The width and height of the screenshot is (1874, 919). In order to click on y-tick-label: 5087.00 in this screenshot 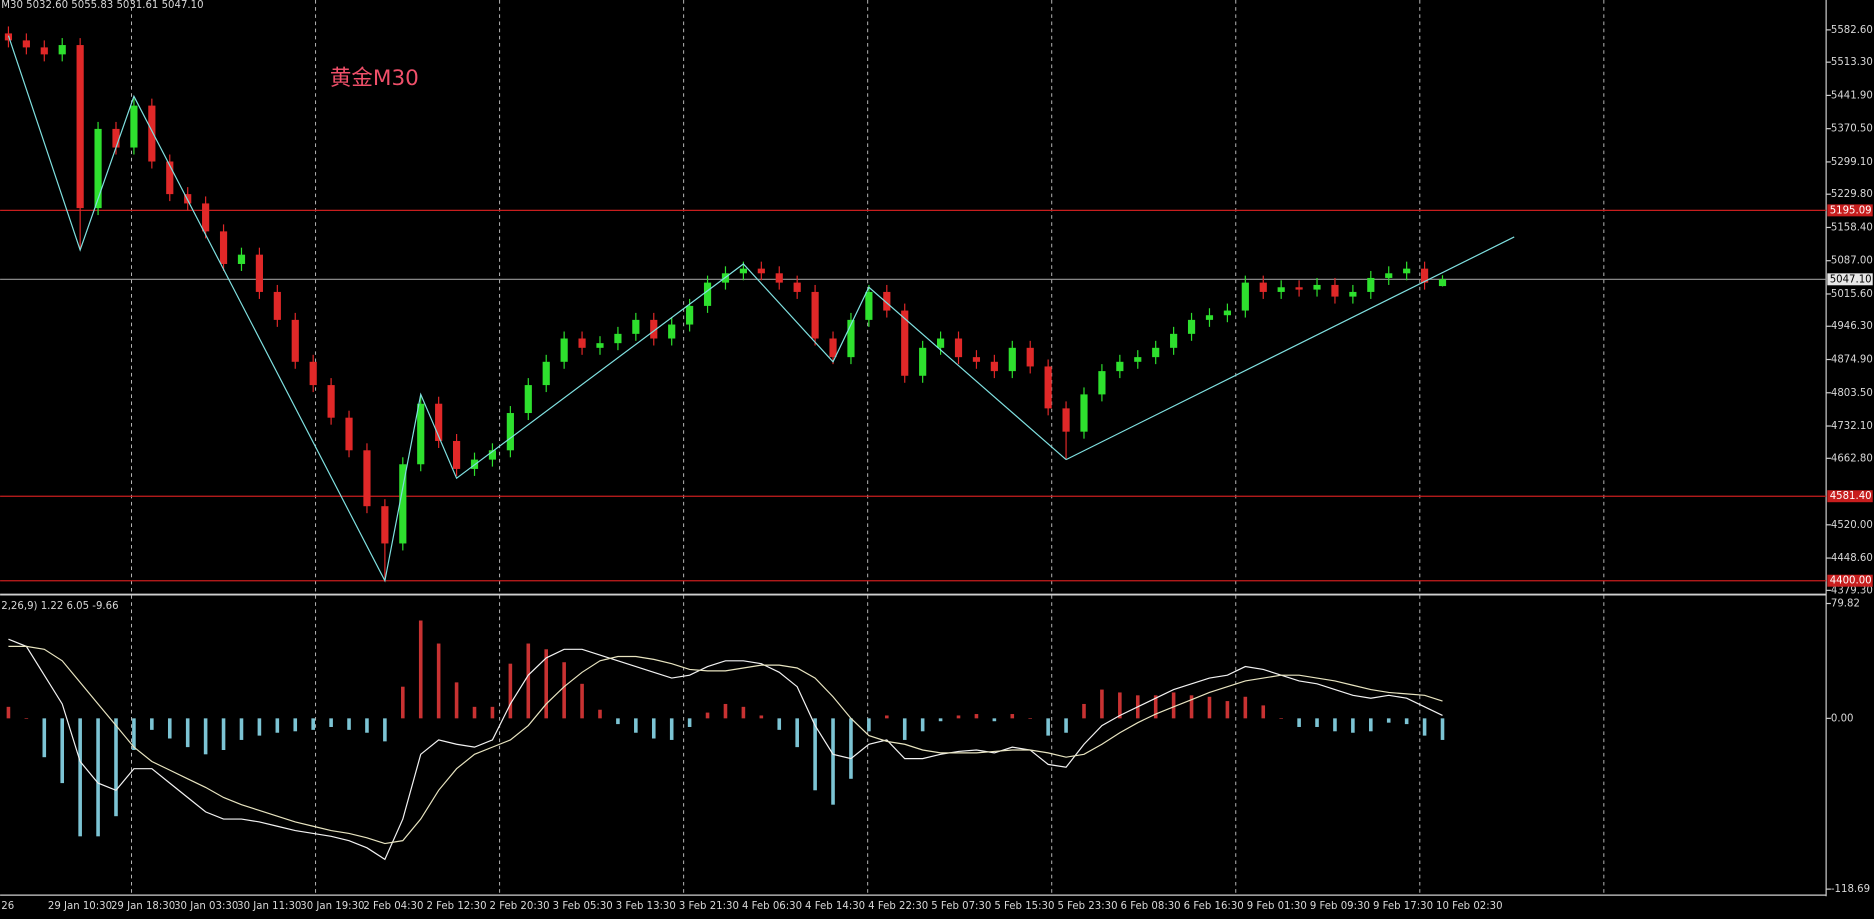, I will do `click(1852, 261)`.